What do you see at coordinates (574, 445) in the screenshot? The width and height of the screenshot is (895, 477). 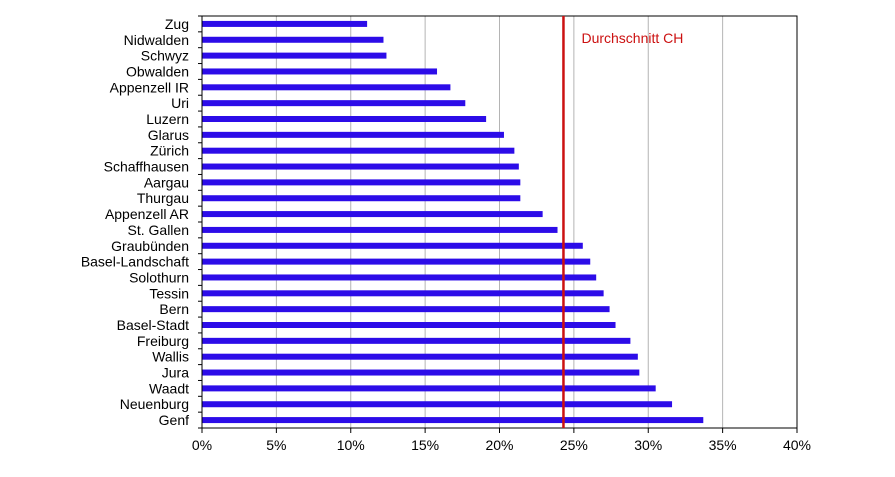 I see `x-tick-label: 25%` at bounding box center [574, 445].